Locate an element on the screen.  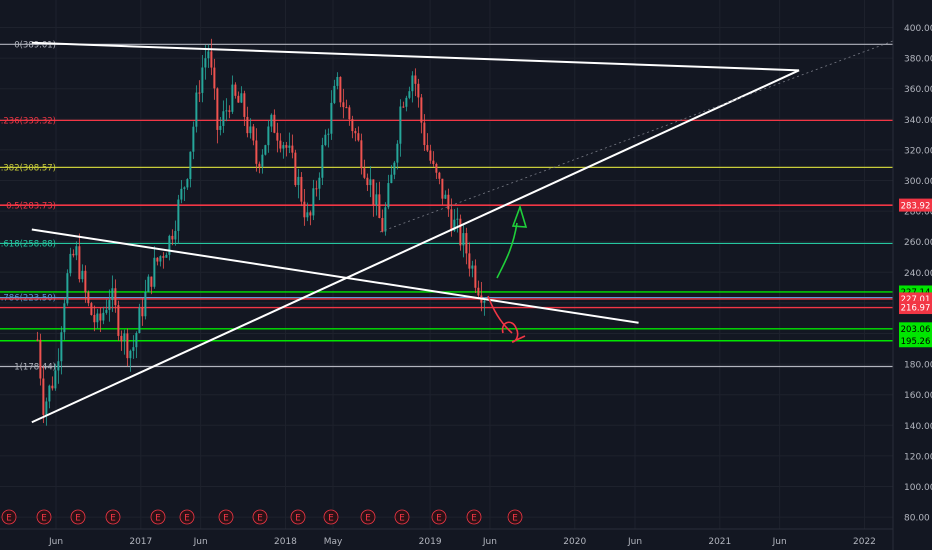
y-tick-label: 80.00 is located at coordinates (917, 519).